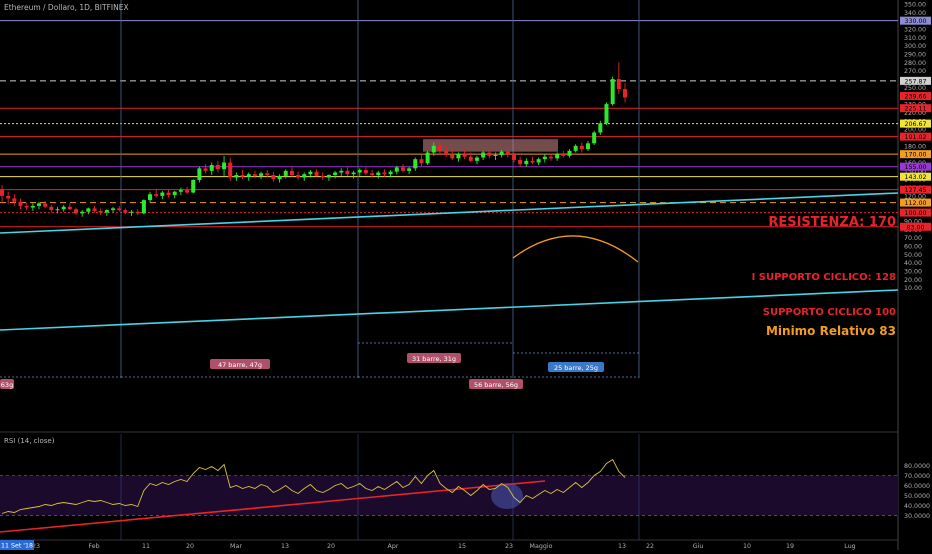 Image resolution: width=932 pixels, height=554 pixels. What do you see at coordinates (917, 496) in the screenshot?
I see `rsi-tick-3: 50.0000` at bounding box center [917, 496].